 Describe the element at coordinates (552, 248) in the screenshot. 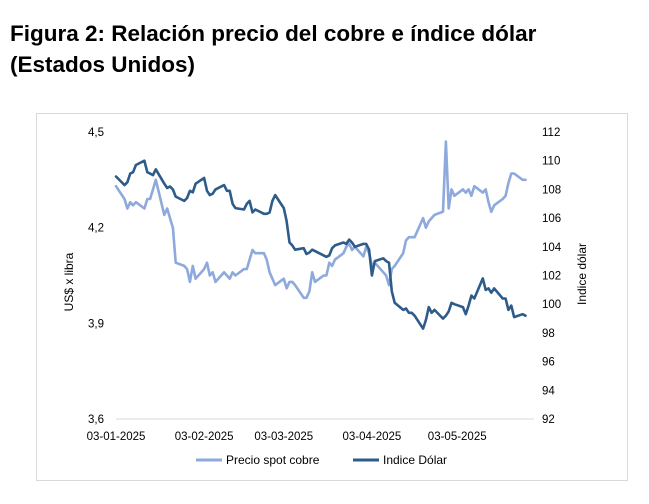

I see `right-tick-label: 104` at that location.